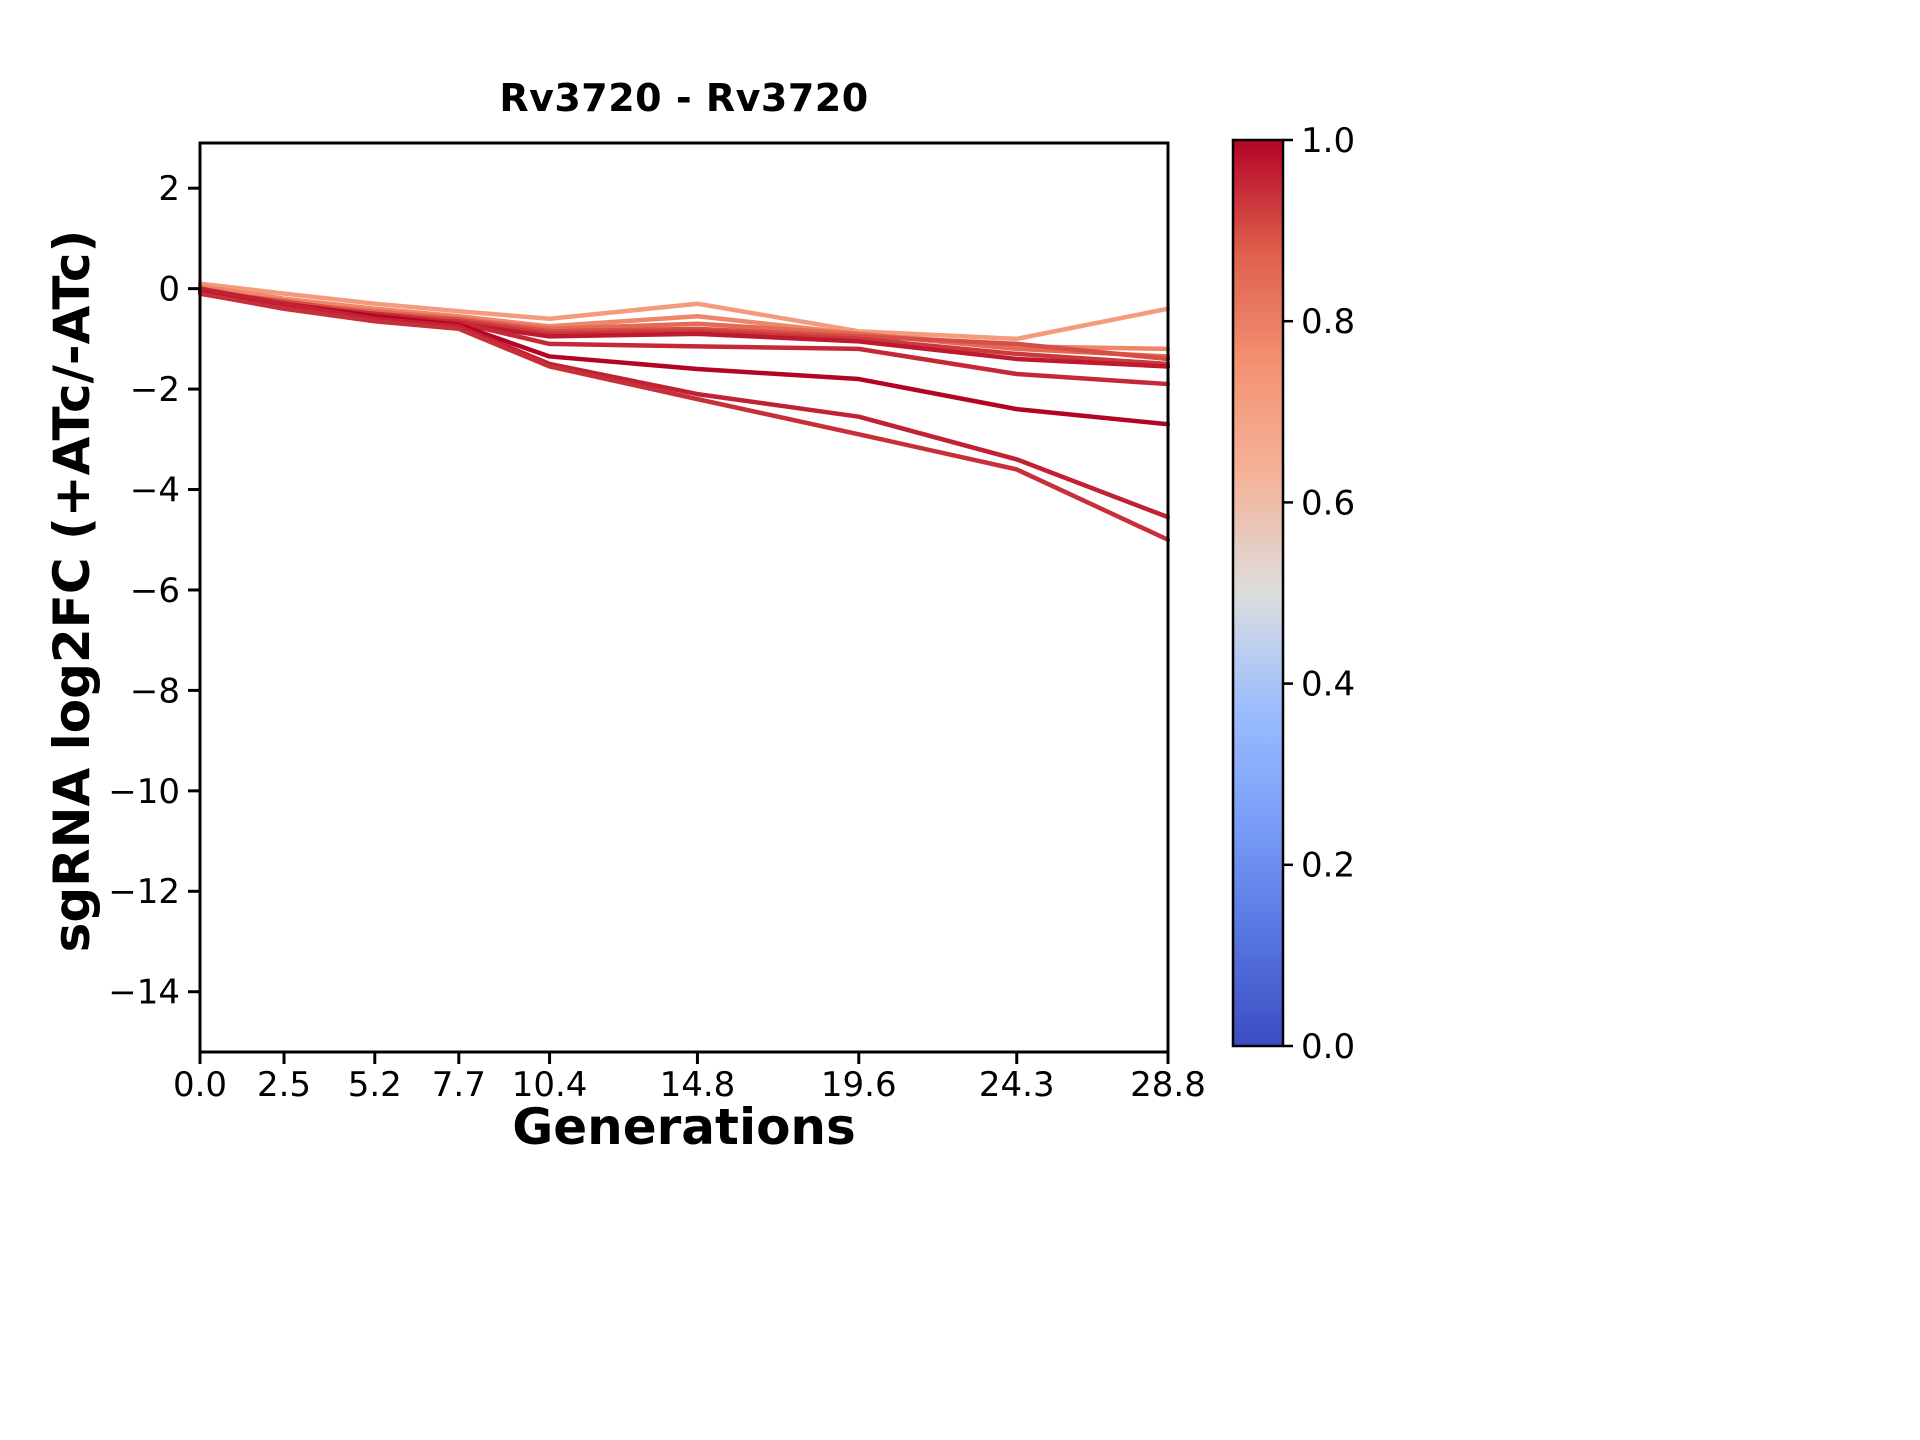  What do you see at coordinates (155, 390) in the screenshot?
I see `y-tick-label: −2` at bounding box center [155, 390].